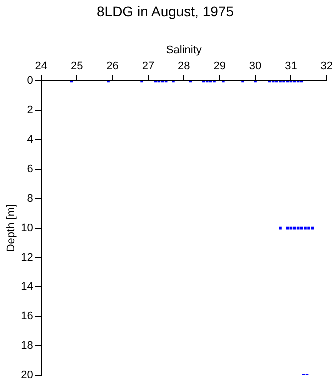 This screenshot has width=335, height=384. I want to click on y-tick-label: 16, so click(27, 316).